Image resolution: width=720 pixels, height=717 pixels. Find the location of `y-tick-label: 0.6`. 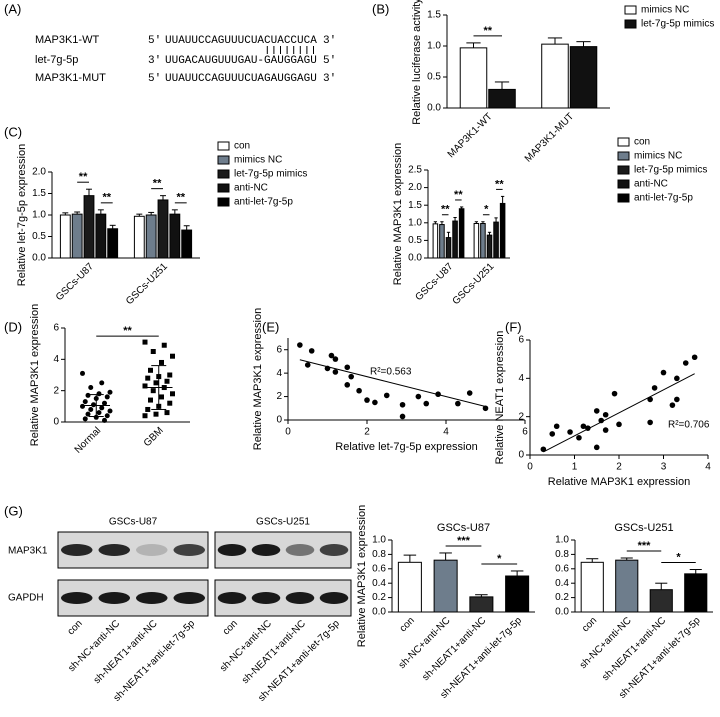

y-tick-label: 0.6 is located at coordinates (562, 568).